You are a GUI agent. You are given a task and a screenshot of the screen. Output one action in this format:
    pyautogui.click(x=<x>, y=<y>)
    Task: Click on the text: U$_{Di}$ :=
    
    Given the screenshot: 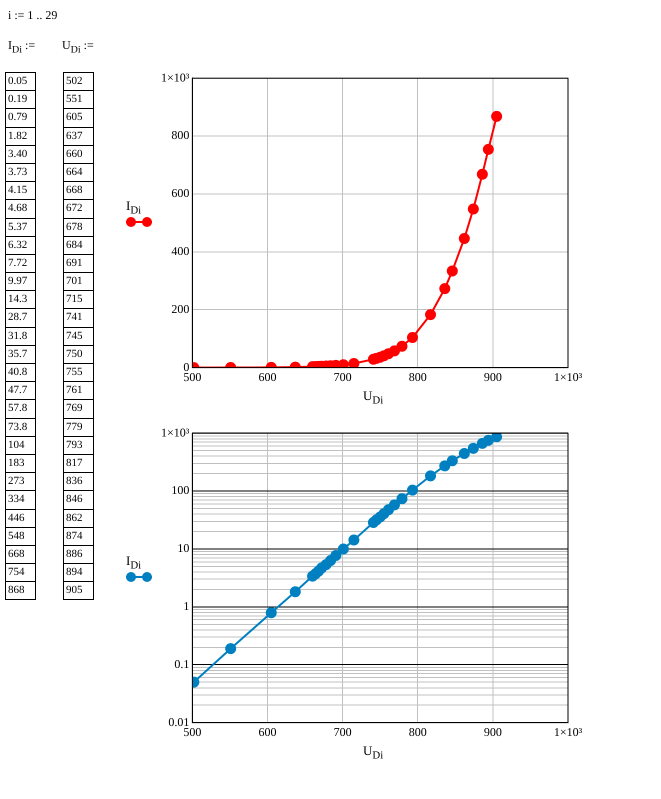 What is the action you would take?
    pyautogui.click(x=78, y=47)
    